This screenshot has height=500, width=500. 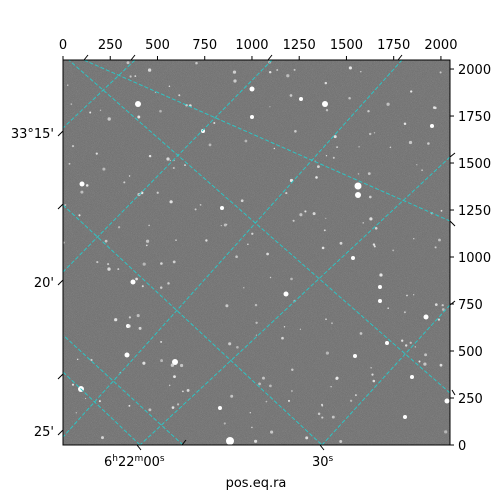 I want to click on left-dec-axis: 33°15' 20' 25', so click(x=37, y=283).